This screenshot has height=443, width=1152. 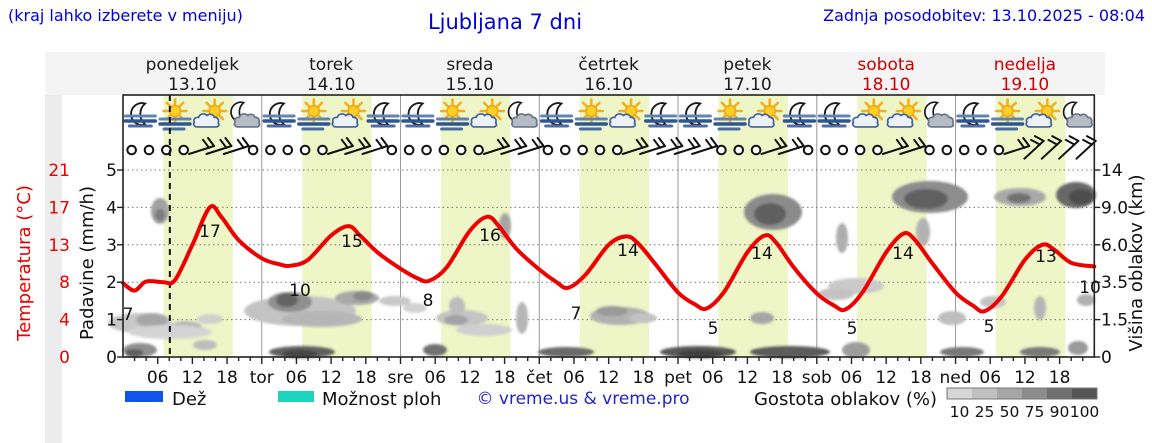 I want to click on showers-legend-swatch, so click(x=296, y=396).